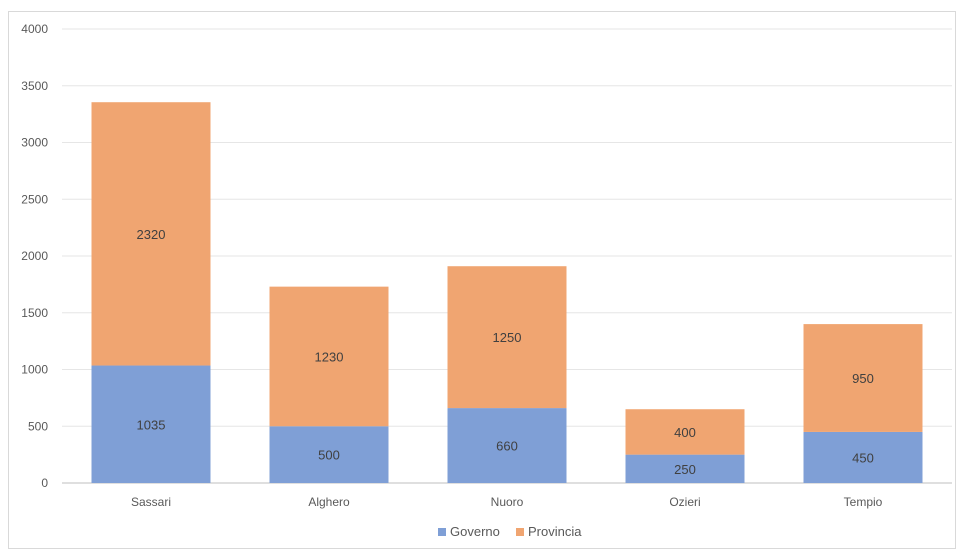 Image resolution: width=958 pixels, height=551 pixels. I want to click on y-tick-label: 1500, so click(34, 313).